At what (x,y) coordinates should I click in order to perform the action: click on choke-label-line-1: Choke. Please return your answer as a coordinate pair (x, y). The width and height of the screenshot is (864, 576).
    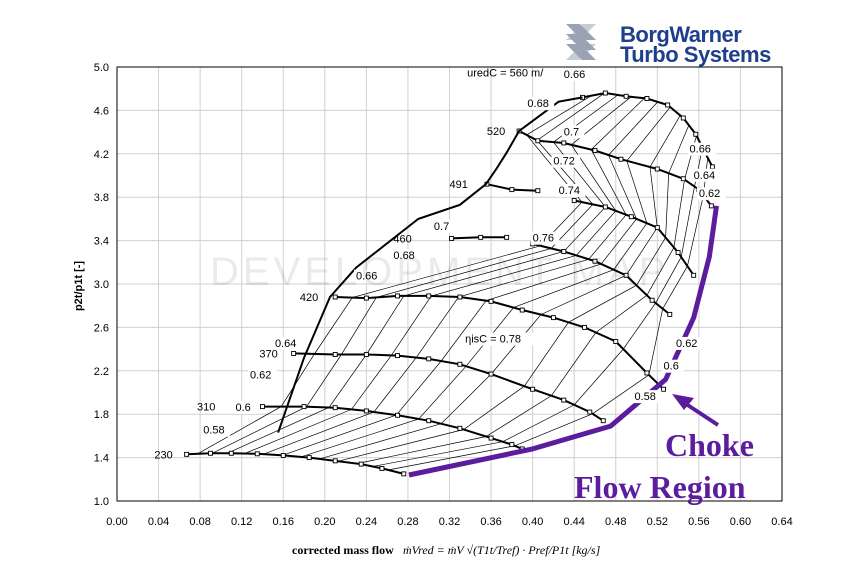
    Looking at the image, I should click on (709, 445).